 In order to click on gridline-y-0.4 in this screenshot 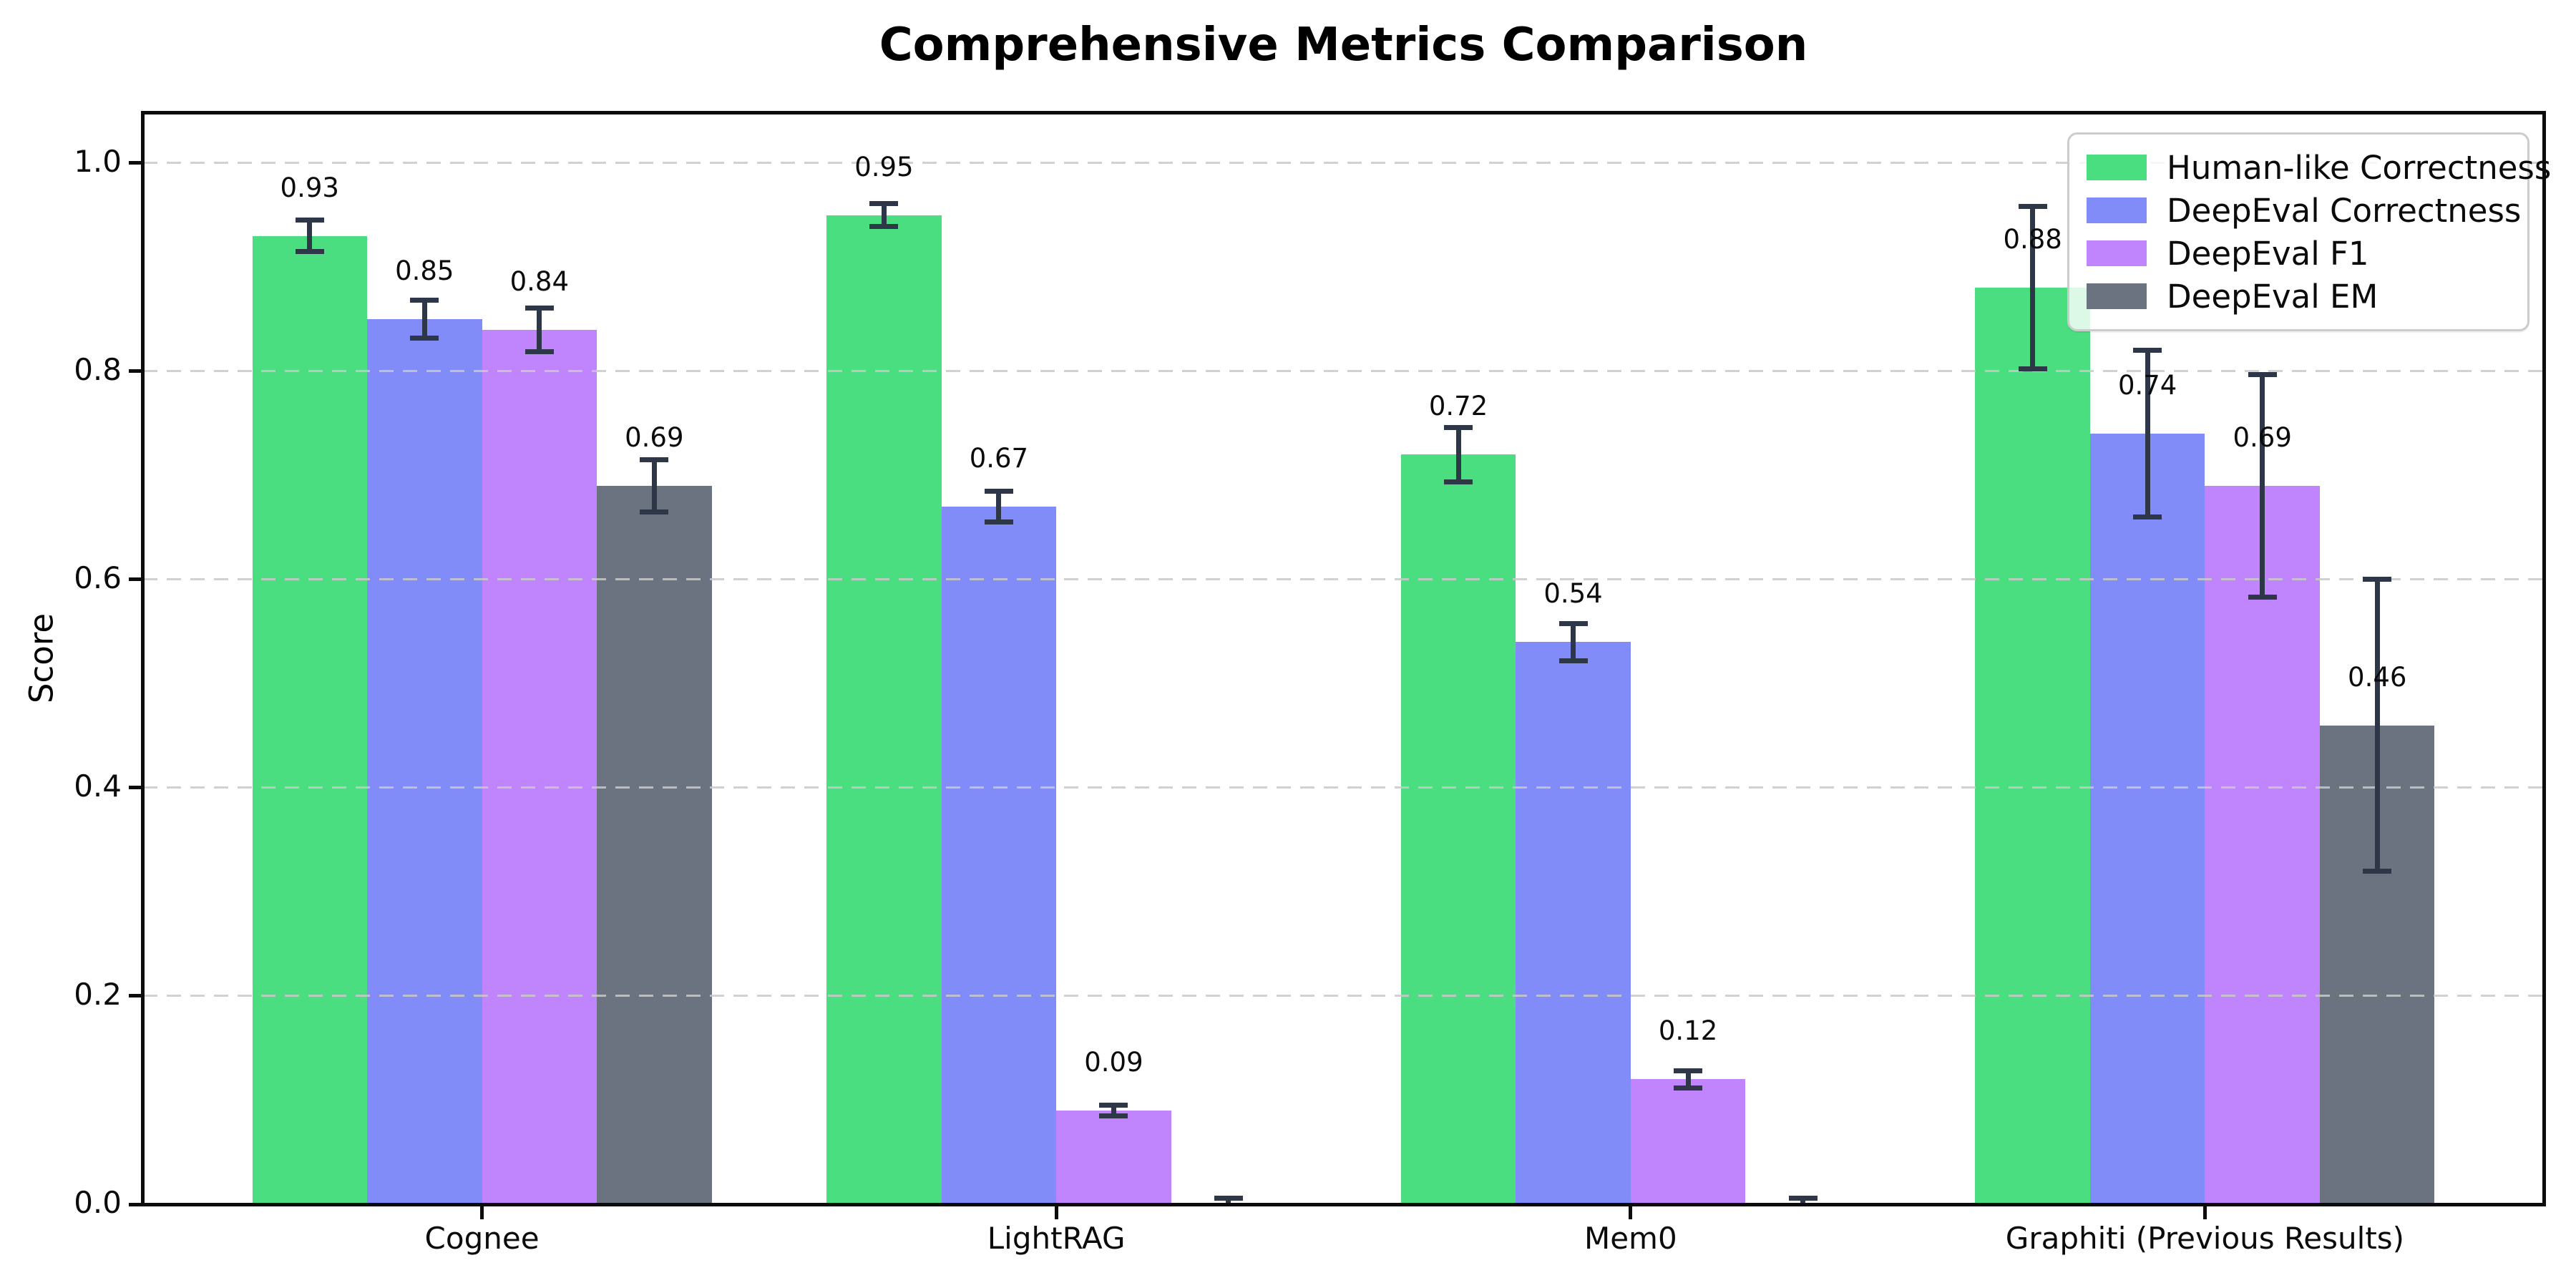, I will do `click(1343, 788)`.